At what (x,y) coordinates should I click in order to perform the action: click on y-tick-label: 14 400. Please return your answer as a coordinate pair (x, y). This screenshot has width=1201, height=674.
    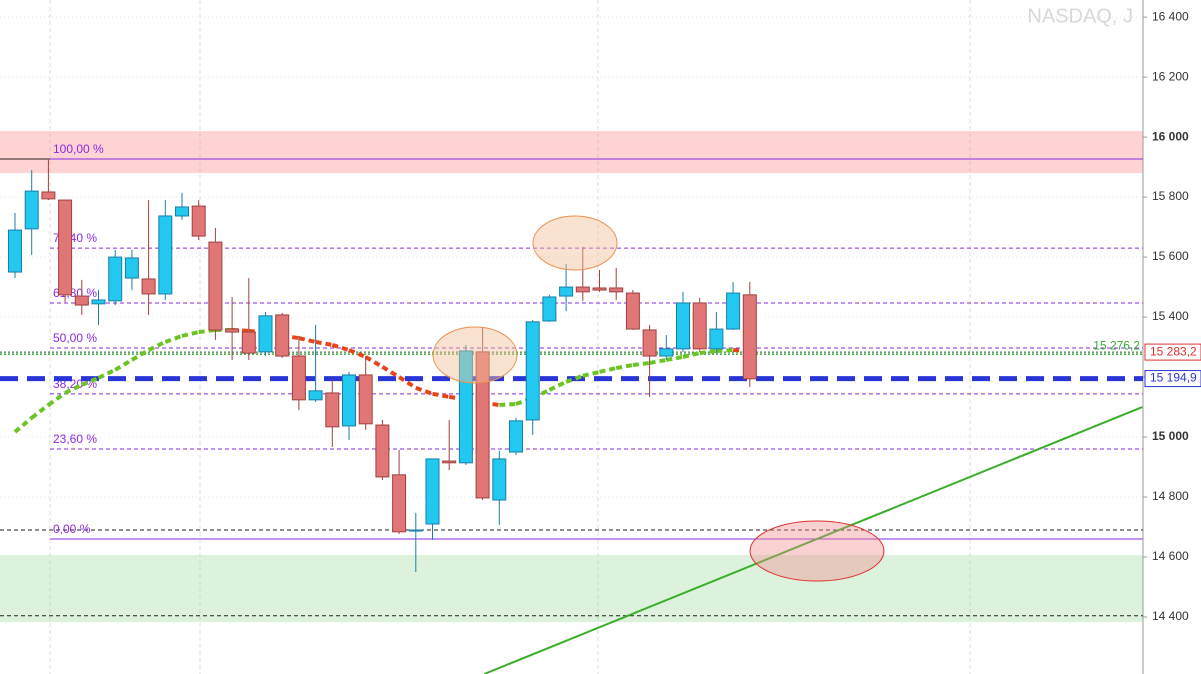
    Looking at the image, I should click on (1170, 616).